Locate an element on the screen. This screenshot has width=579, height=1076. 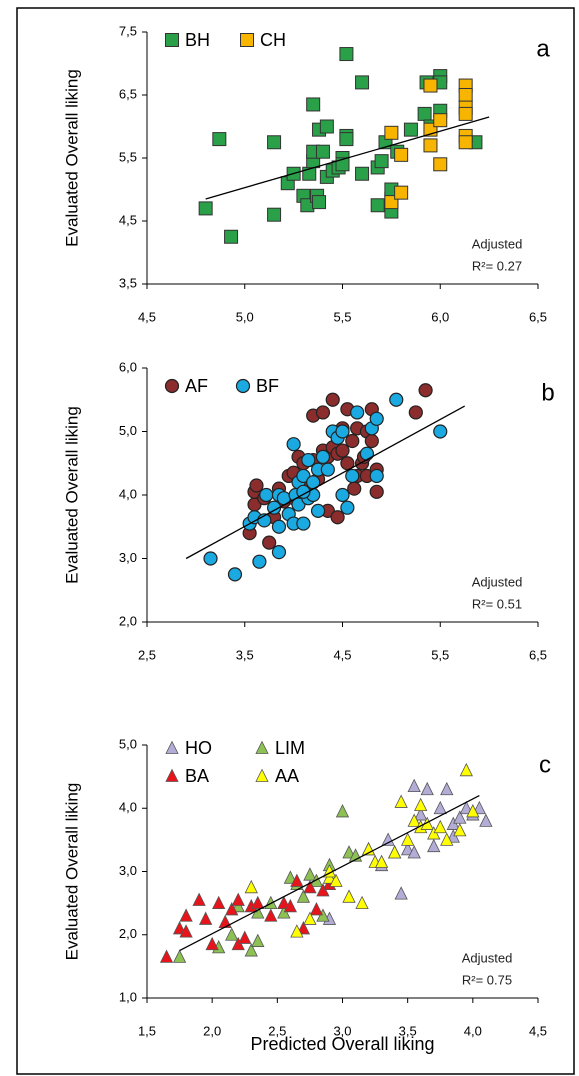
legend-label: HO is located at coordinates (198, 748).